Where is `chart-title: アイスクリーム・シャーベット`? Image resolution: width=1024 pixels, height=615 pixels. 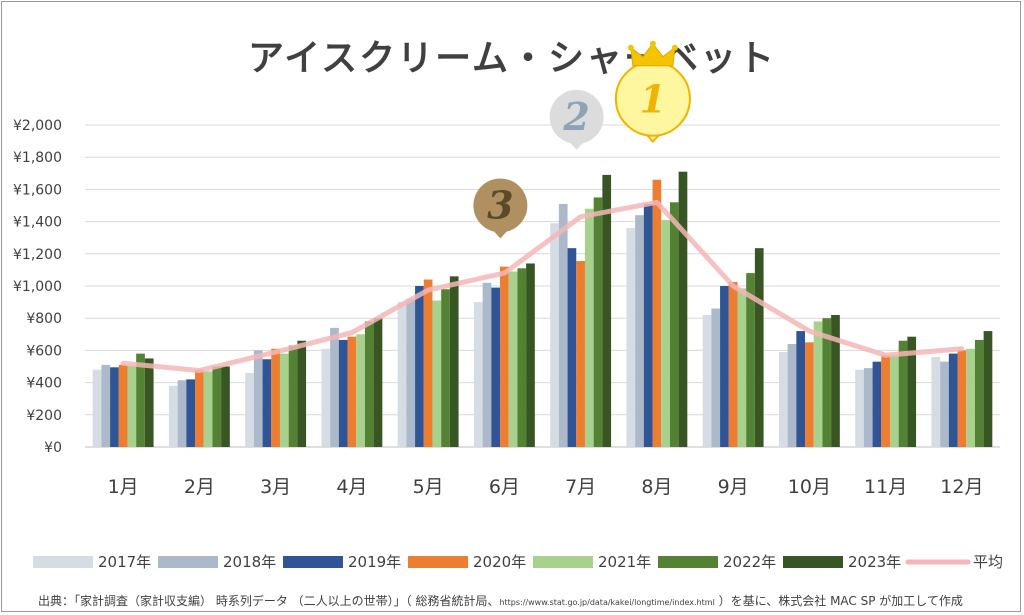
chart-title: アイスクリーム・シャーベット is located at coordinates (512, 58).